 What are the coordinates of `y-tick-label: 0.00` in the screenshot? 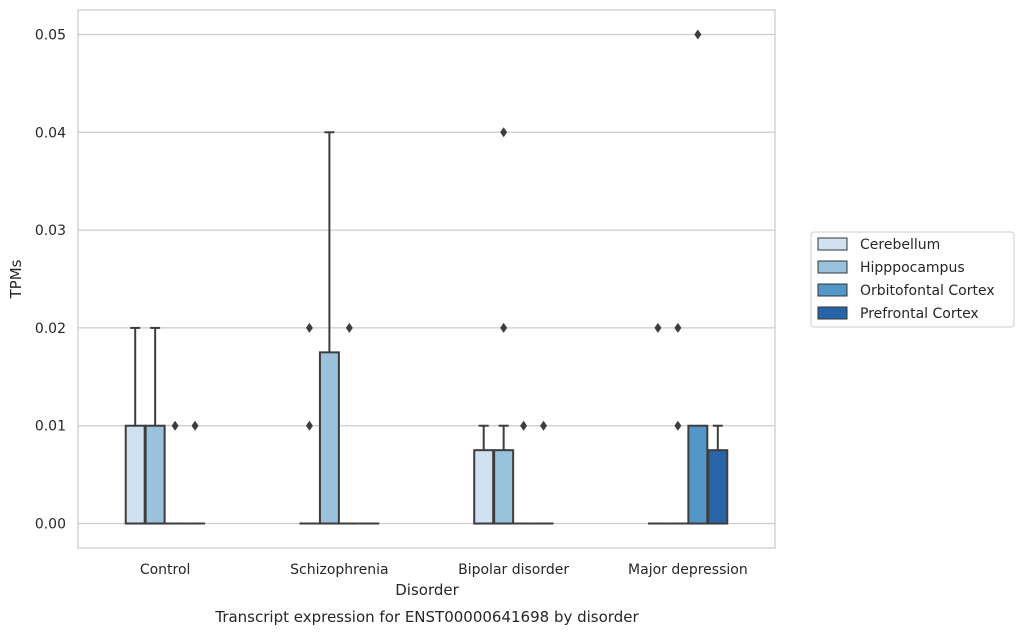 It's located at (50, 525).